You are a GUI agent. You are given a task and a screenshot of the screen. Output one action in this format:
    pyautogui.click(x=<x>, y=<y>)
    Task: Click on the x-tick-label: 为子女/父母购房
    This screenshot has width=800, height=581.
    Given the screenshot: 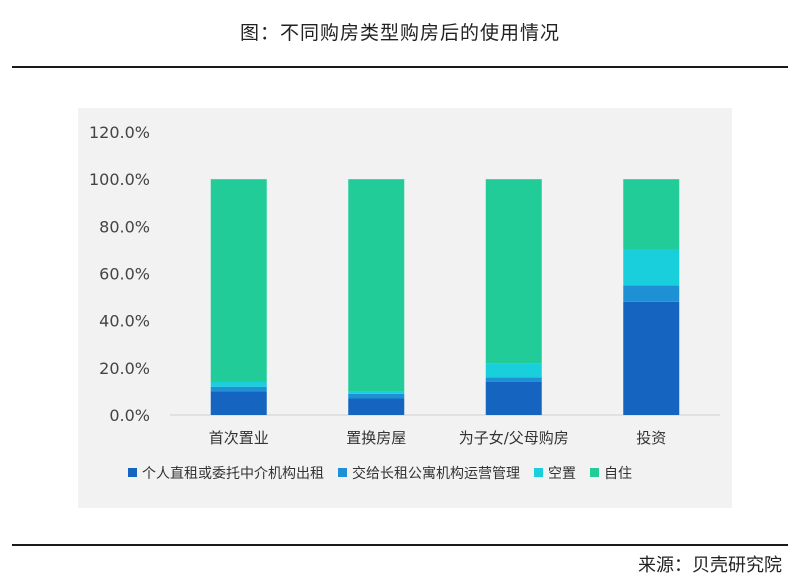 What is the action you would take?
    pyautogui.click(x=514, y=438)
    